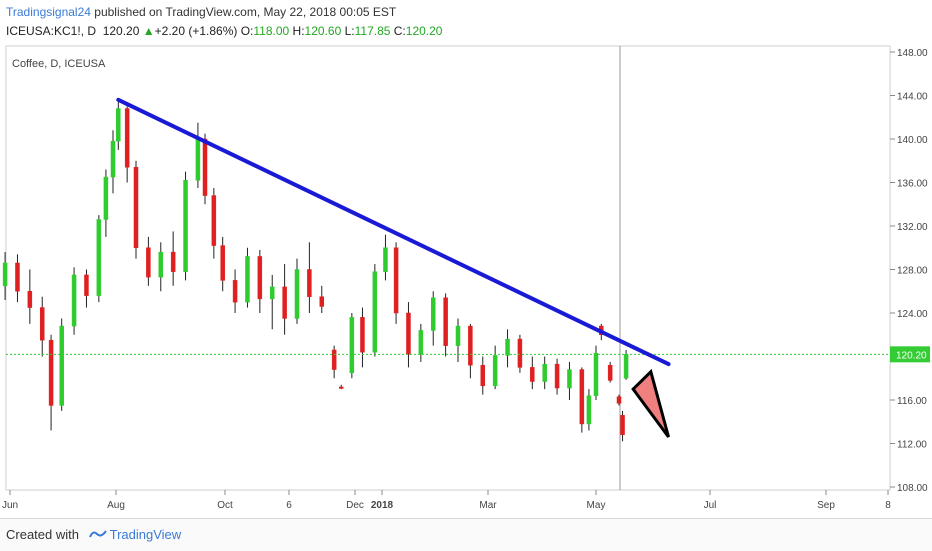 The width and height of the screenshot is (932, 551). What do you see at coordinates (399, 31) in the screenshot?
I see `close-label: C:` at bounding box center [399, 31].